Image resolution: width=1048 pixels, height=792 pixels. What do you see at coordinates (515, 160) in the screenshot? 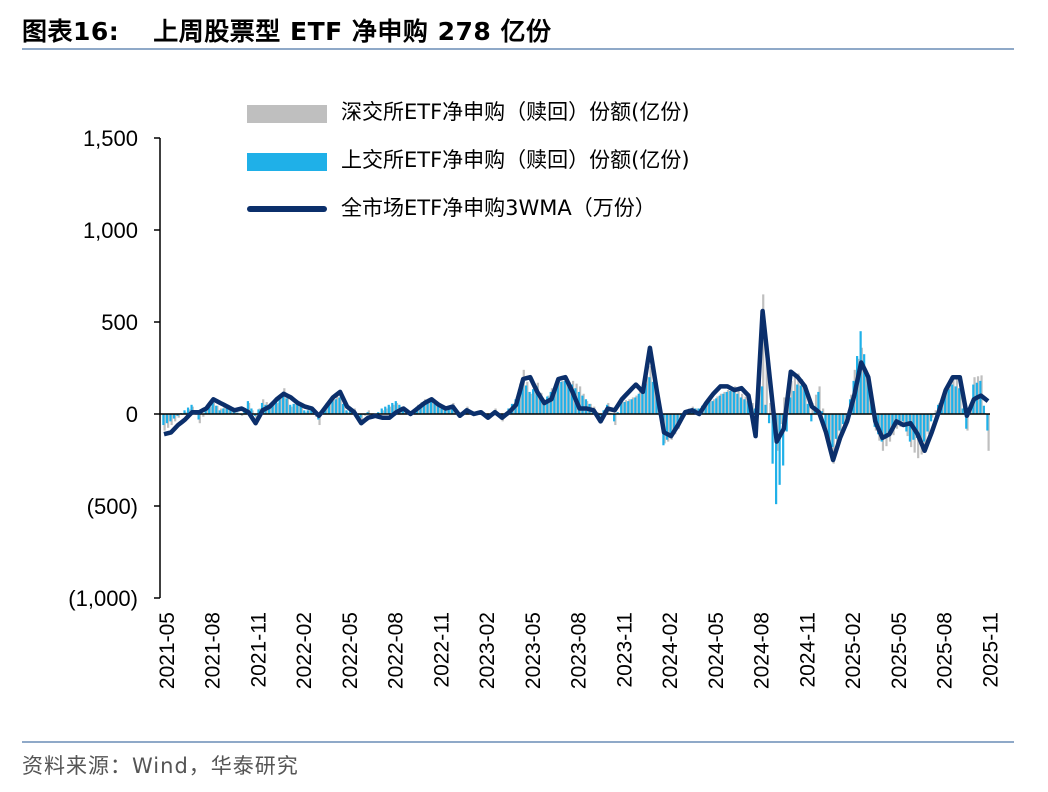
I see `legend-label-sse: 上交所ETF净申购（赎回）份额(亿份)` at bounding box center [515, 160].